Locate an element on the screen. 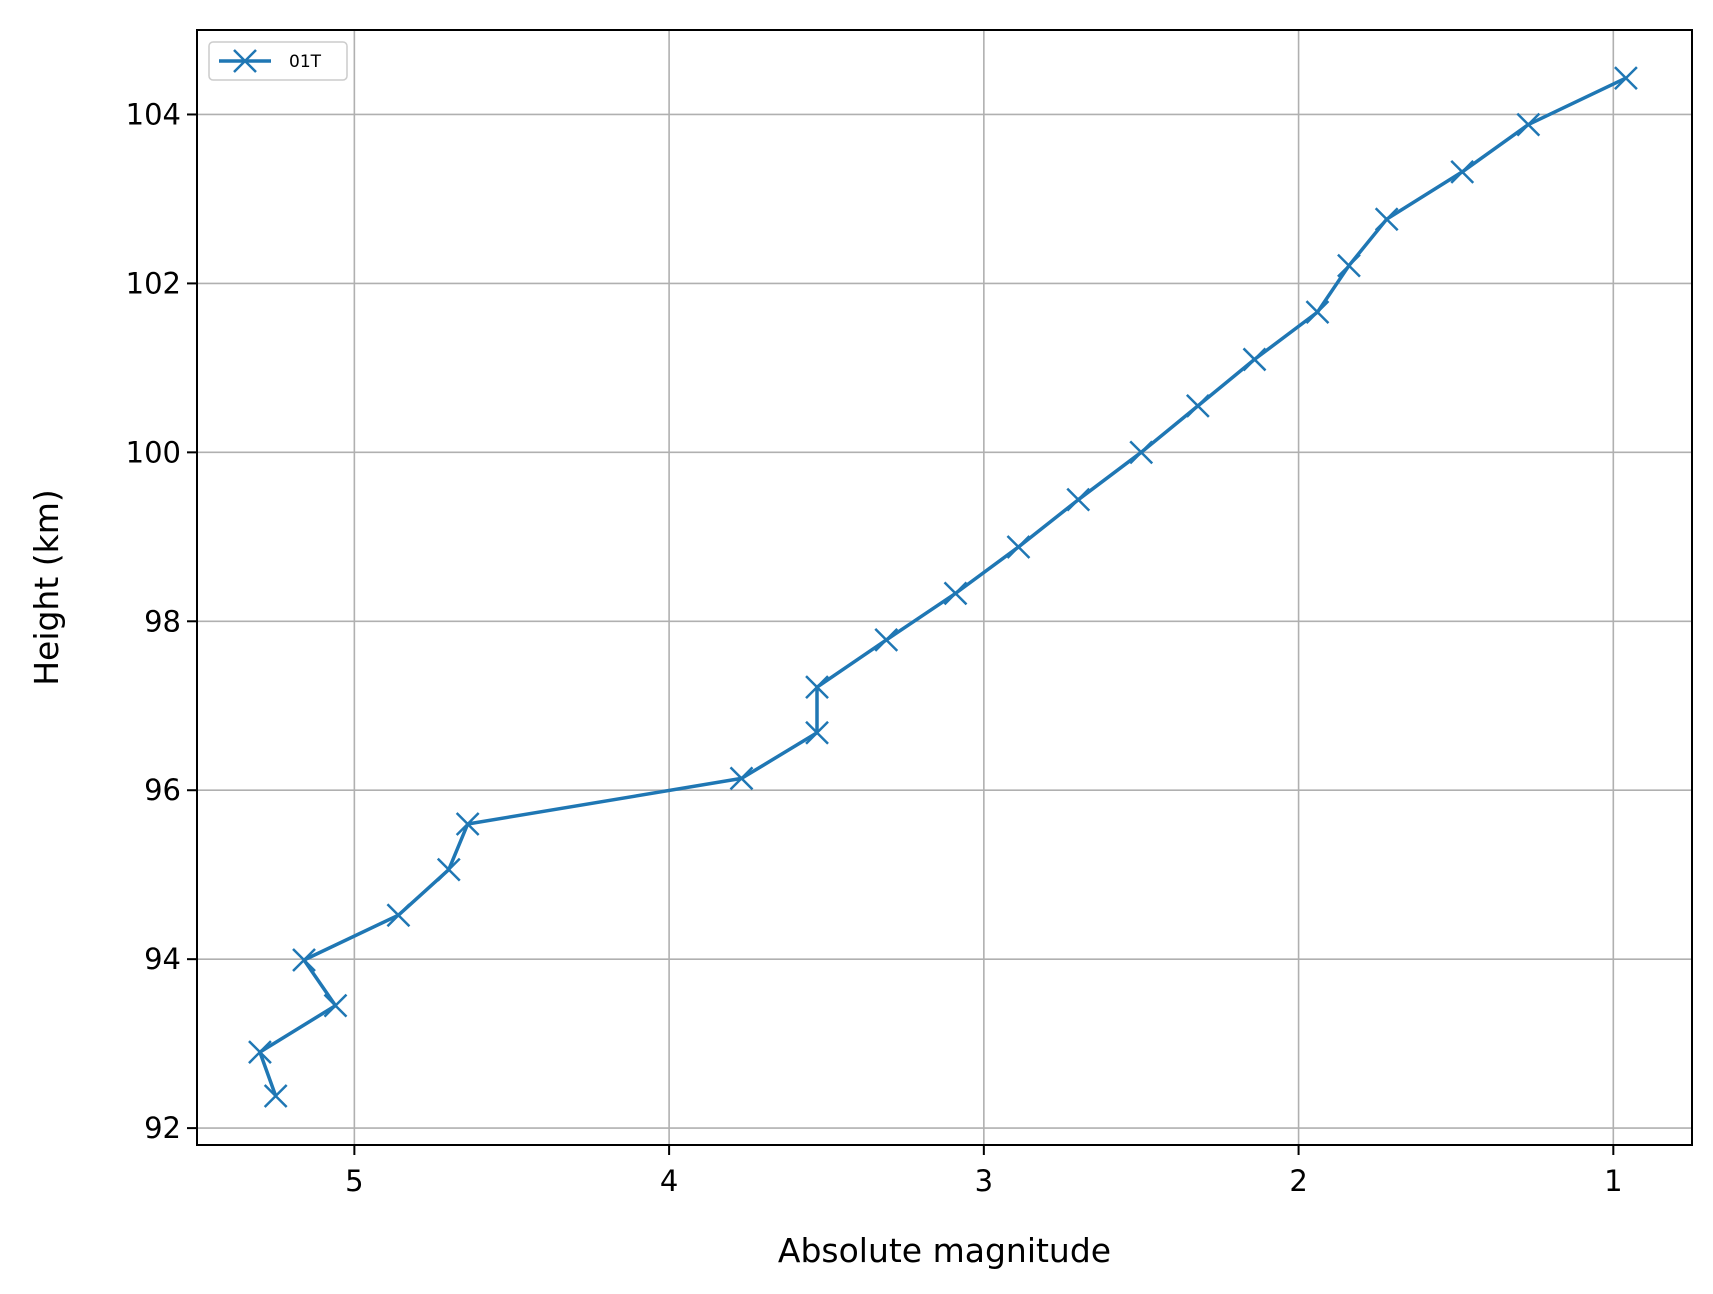 The width and height of the screenshot is (1713, 1294). y-tick-label: 98 is located at coordinates (162, 621).